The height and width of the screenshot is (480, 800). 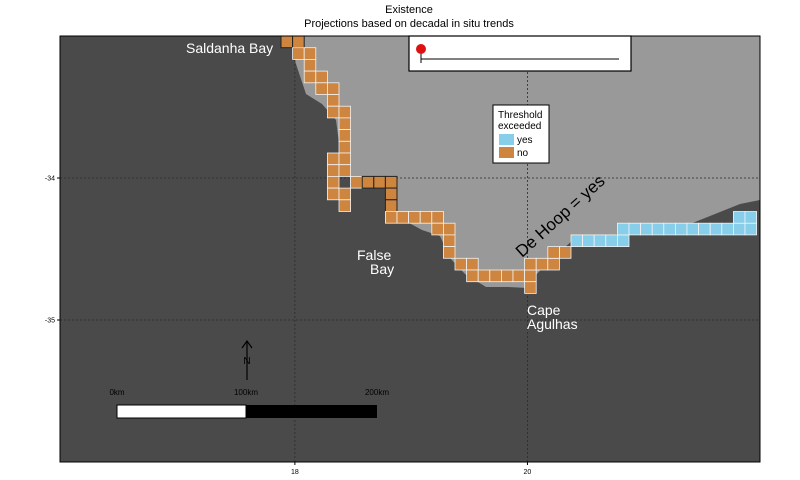 I want to click on legend-title-line-2: exceeded, so click(x=519, y=126).